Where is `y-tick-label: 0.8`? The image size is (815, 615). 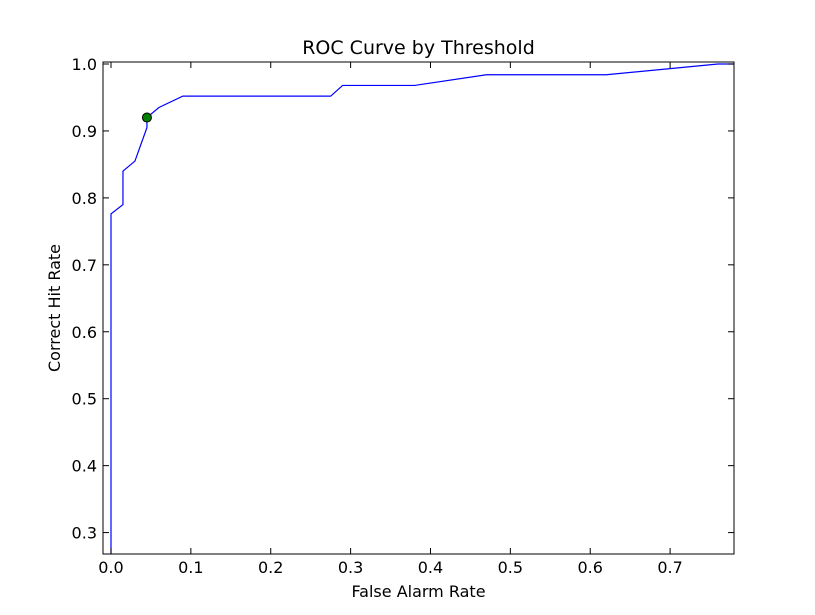
y-tick-label: 0.8 is located at coordinates (84, 198).